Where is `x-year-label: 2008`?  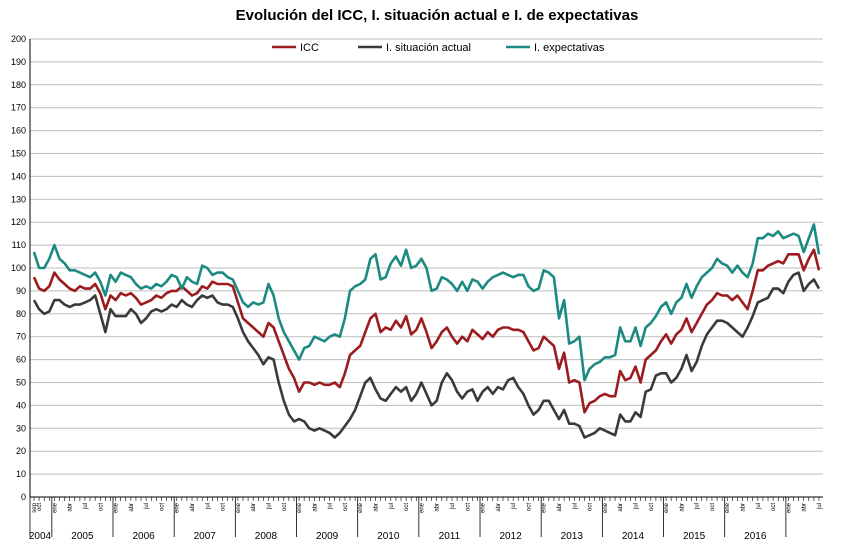
x-year-label: 2008 is located at coordinates (266, 536).